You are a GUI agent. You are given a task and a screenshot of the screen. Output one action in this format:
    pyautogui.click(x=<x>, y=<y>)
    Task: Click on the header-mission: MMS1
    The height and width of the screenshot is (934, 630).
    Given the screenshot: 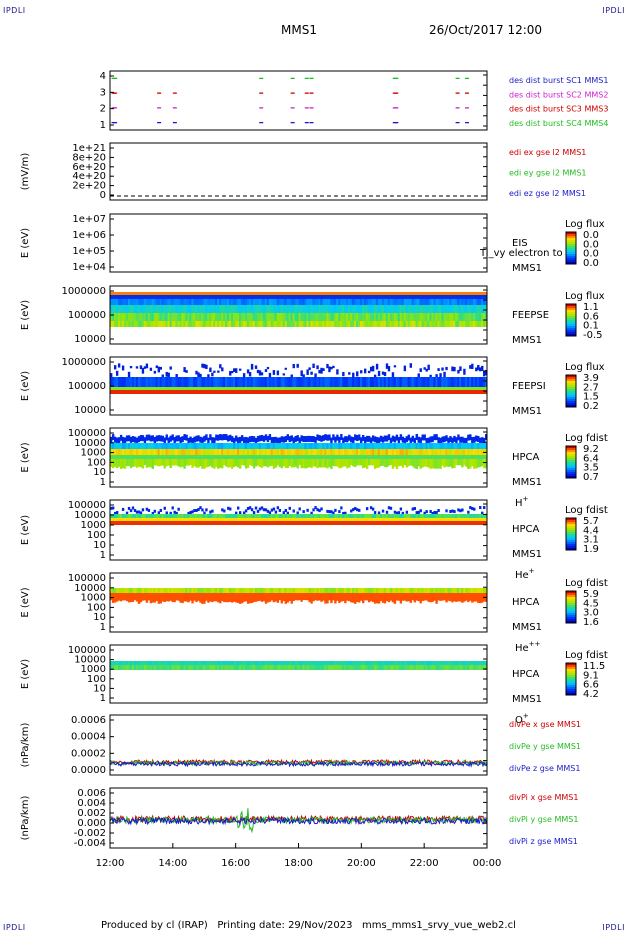 What is the action you would take?
    pyautogui.click(x=299, y=30)
    